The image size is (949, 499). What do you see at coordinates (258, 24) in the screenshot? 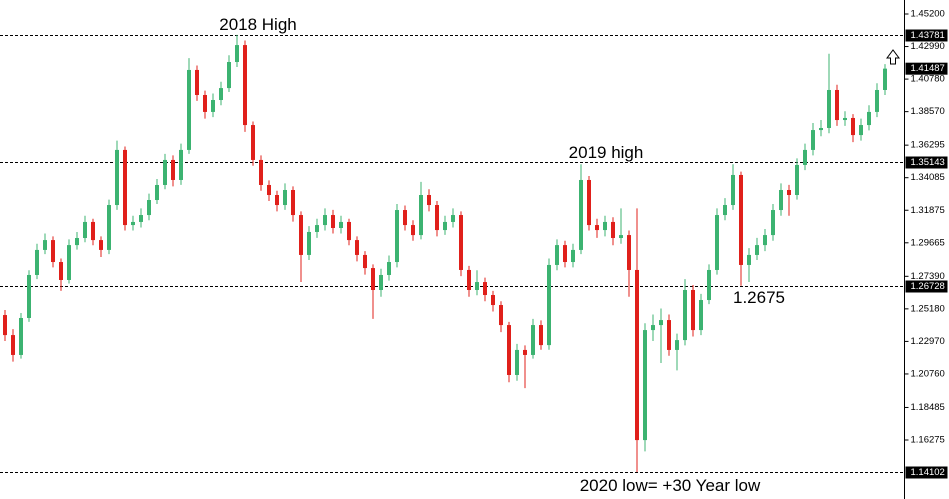
I see `annotation: 2018 High` at bounding box center [258, 24].